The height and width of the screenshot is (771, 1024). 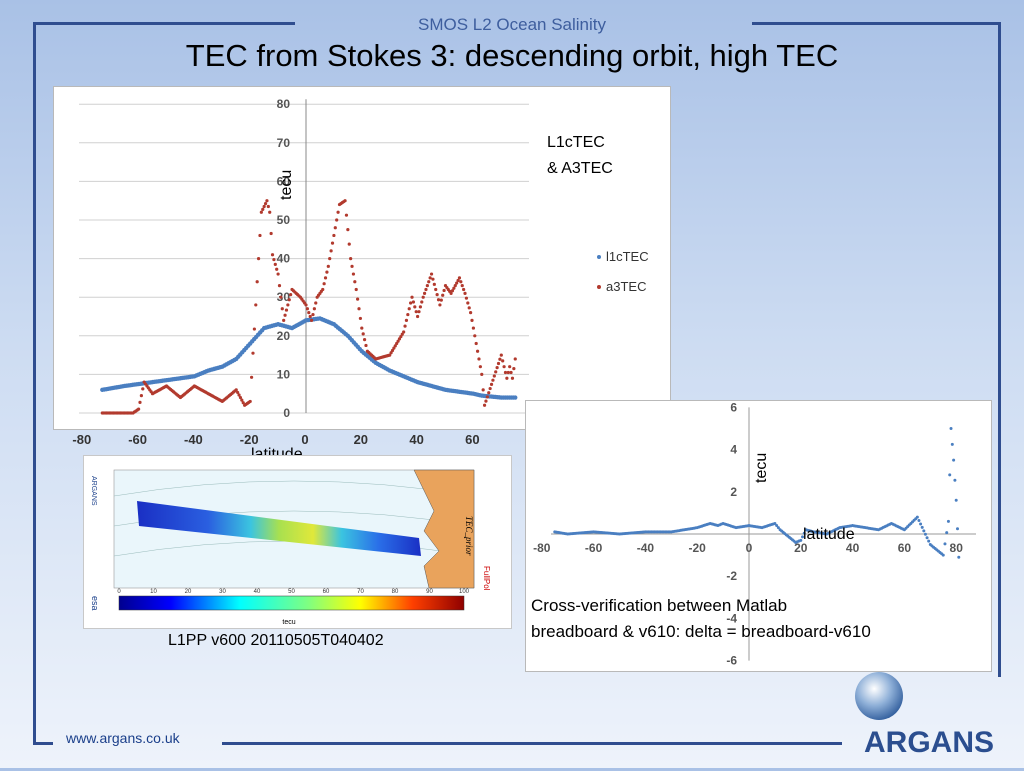 What do you see at coordinates (93, 491) in the screenshot?
I see `map-side-logo-top: ARGANS` at bounding box center [93, 491].